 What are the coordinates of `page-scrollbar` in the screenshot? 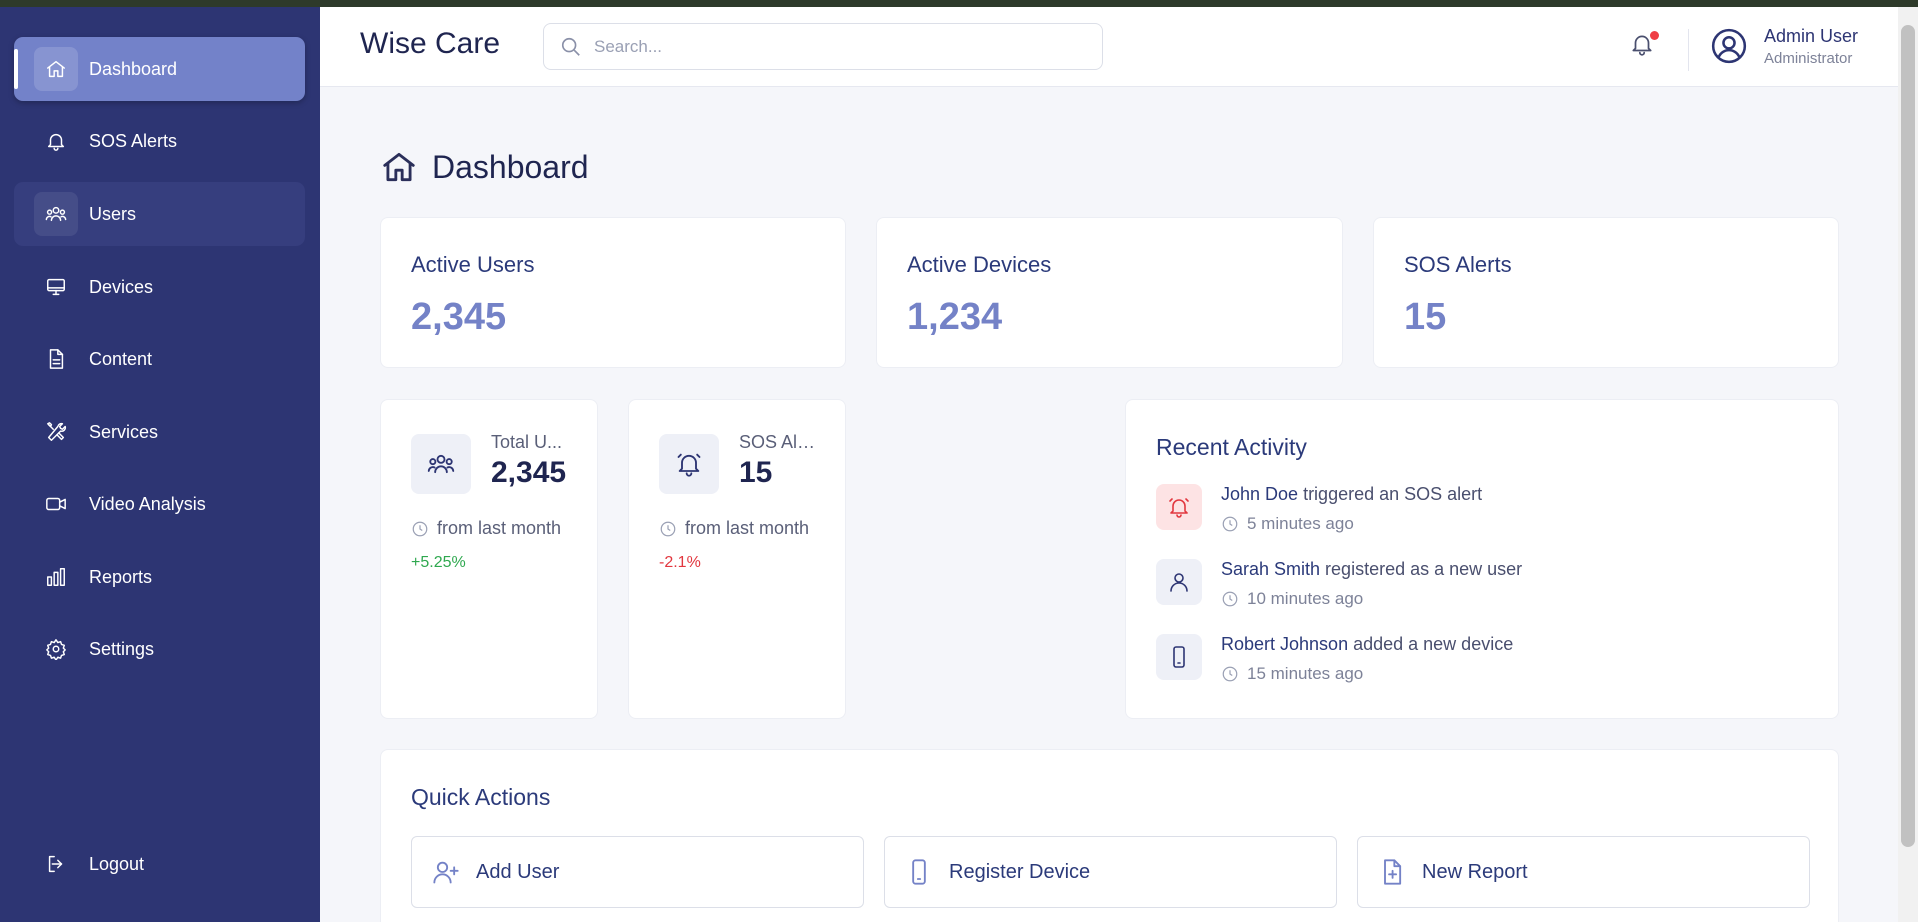 It's located at (1908, 464).